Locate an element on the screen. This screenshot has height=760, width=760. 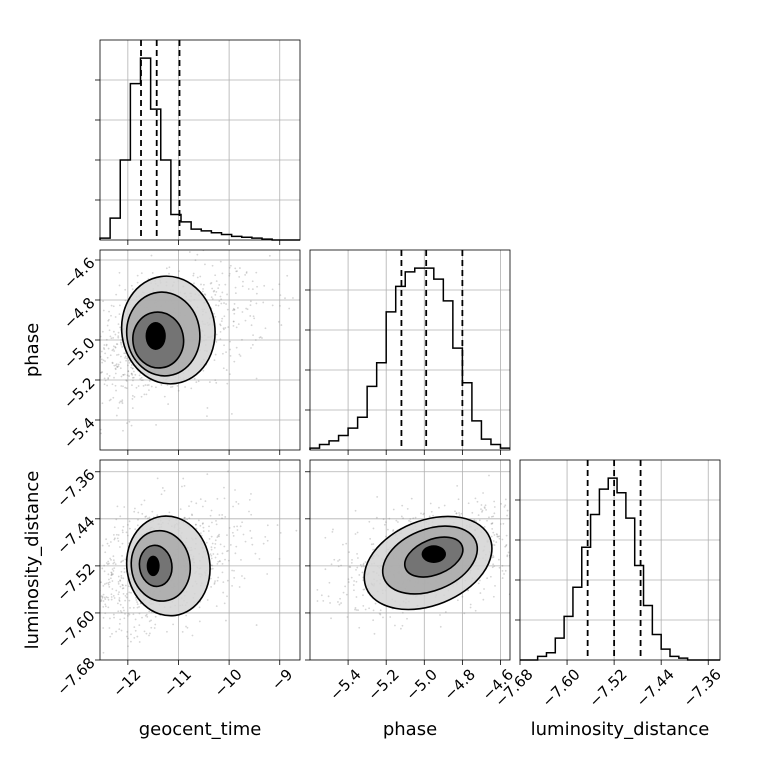
x-axis-label-phase: phase is located at coordinates (410, 729).